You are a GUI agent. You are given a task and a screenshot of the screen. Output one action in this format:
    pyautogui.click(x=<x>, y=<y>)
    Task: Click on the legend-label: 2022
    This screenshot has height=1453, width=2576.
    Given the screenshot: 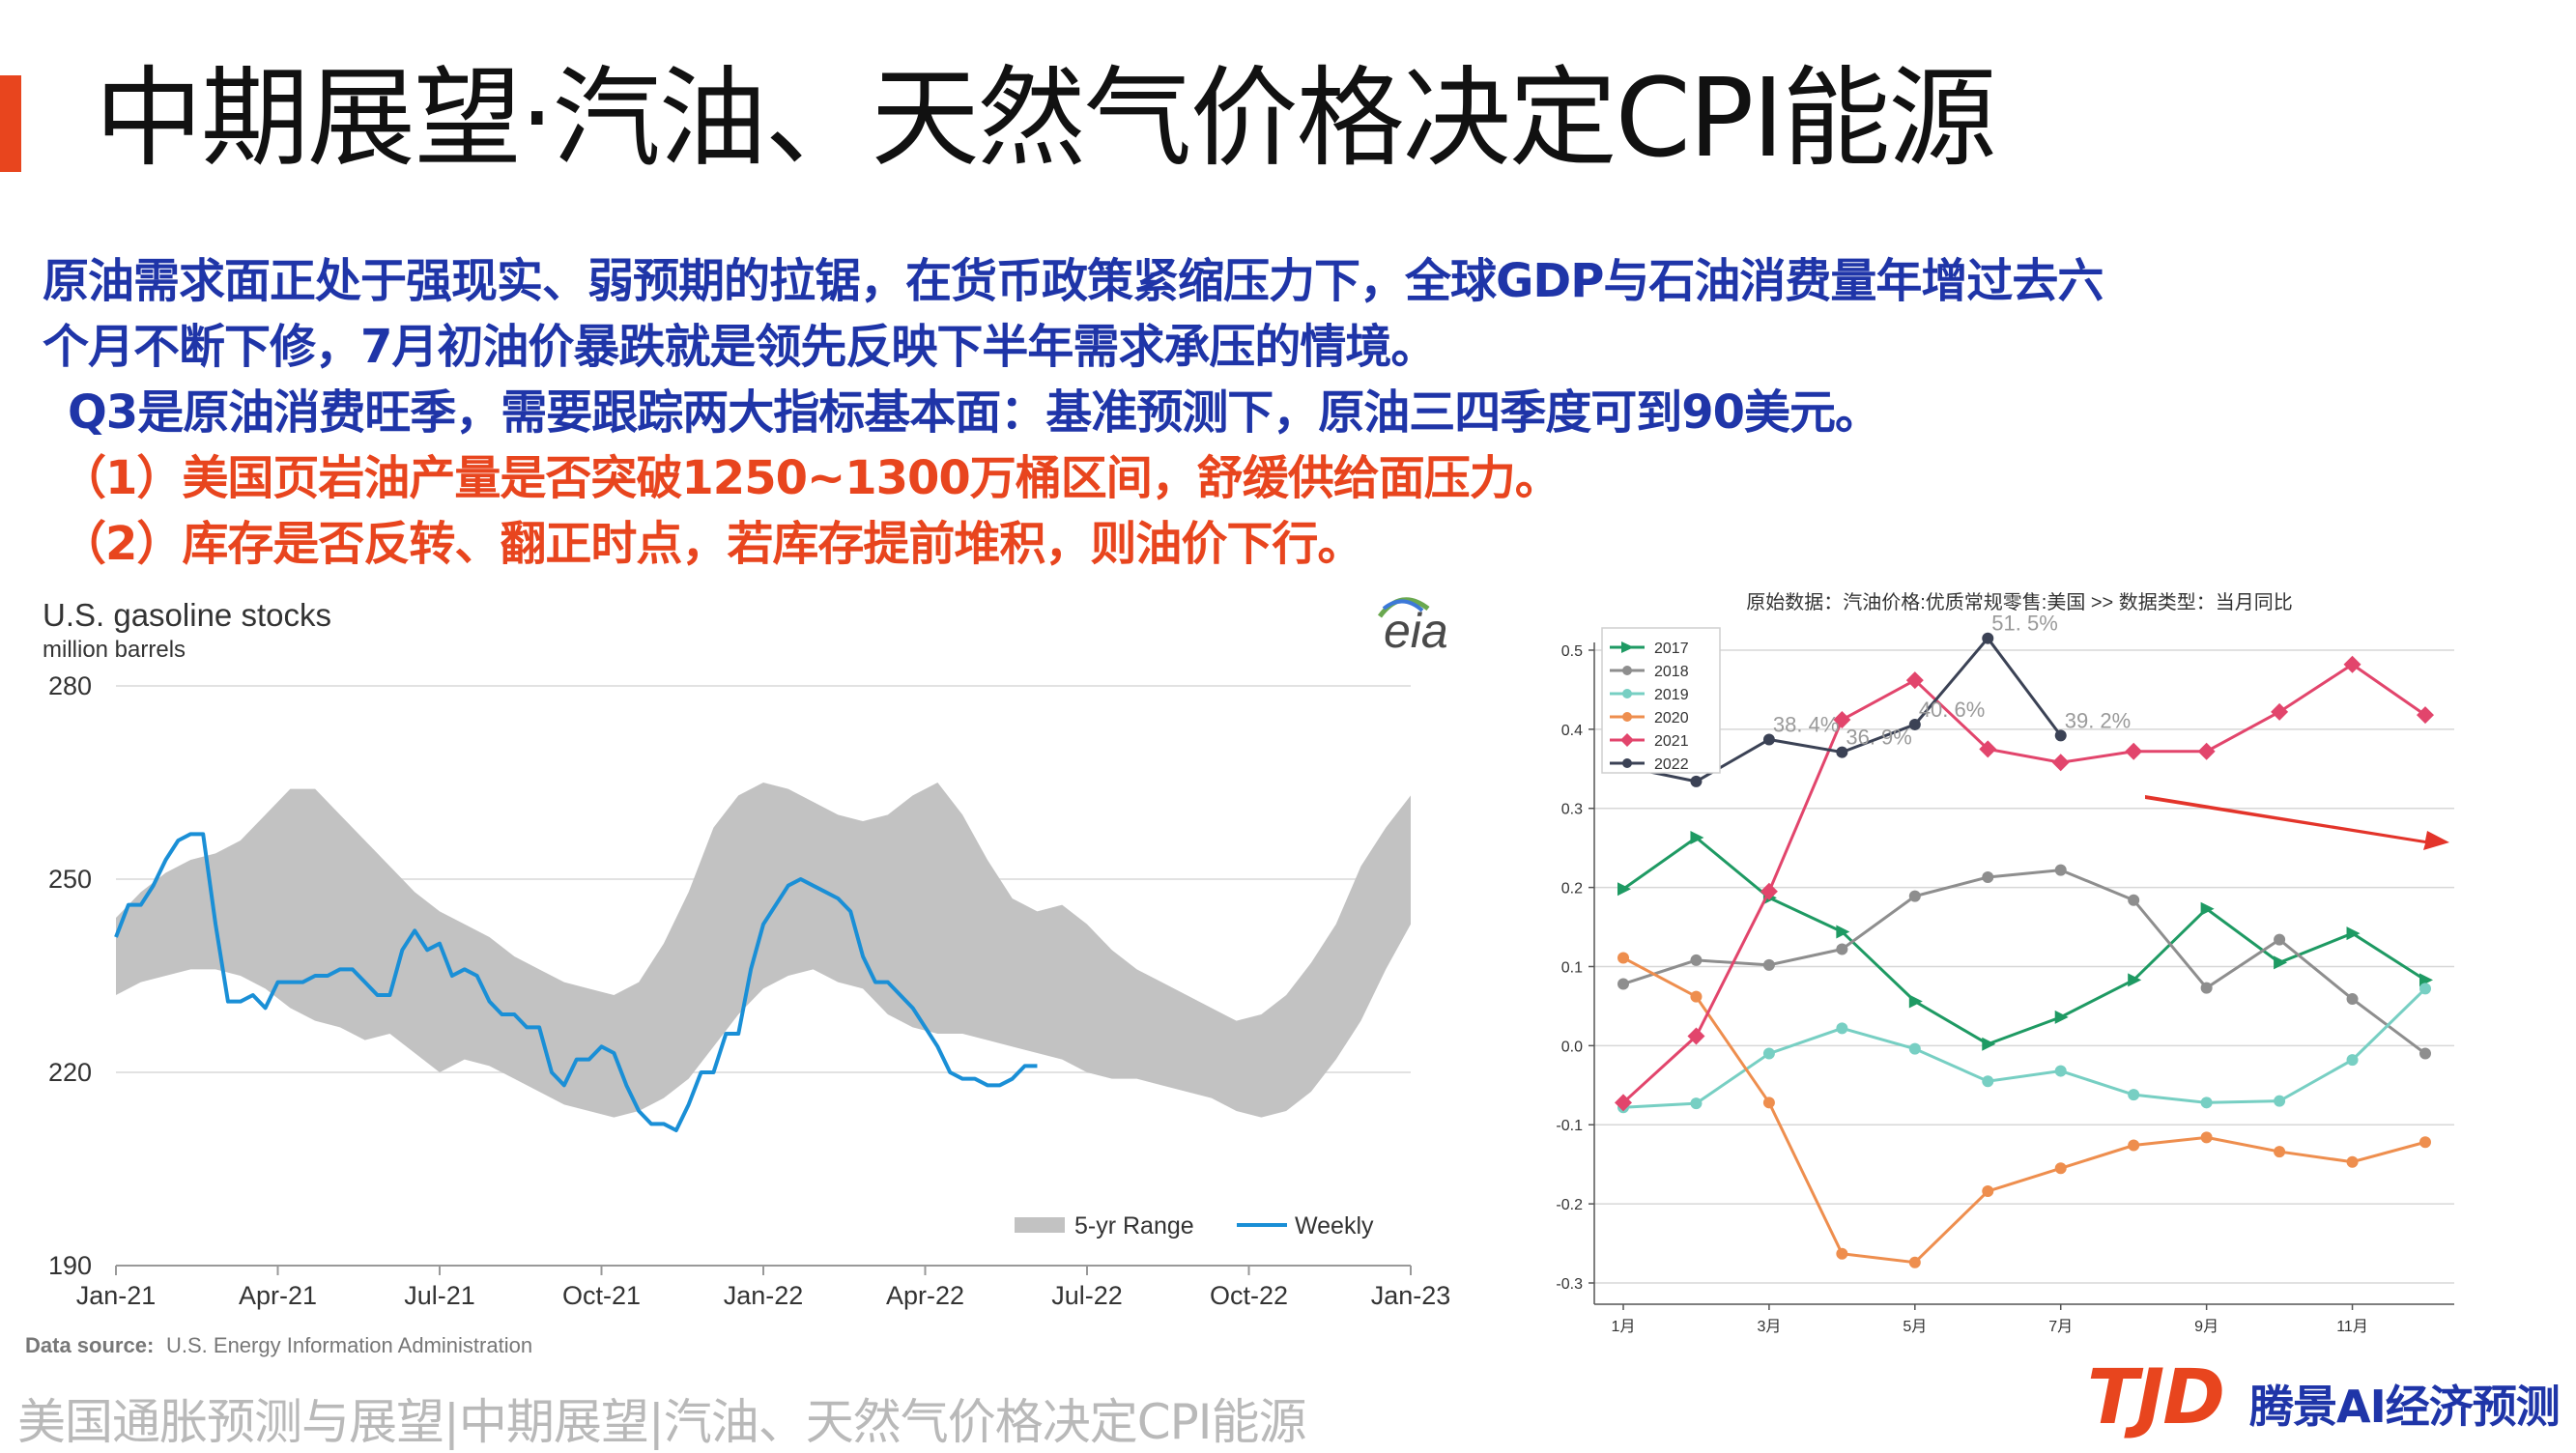 What is the action you would take?
    pyautogui.click(x=1672, y=764)
    